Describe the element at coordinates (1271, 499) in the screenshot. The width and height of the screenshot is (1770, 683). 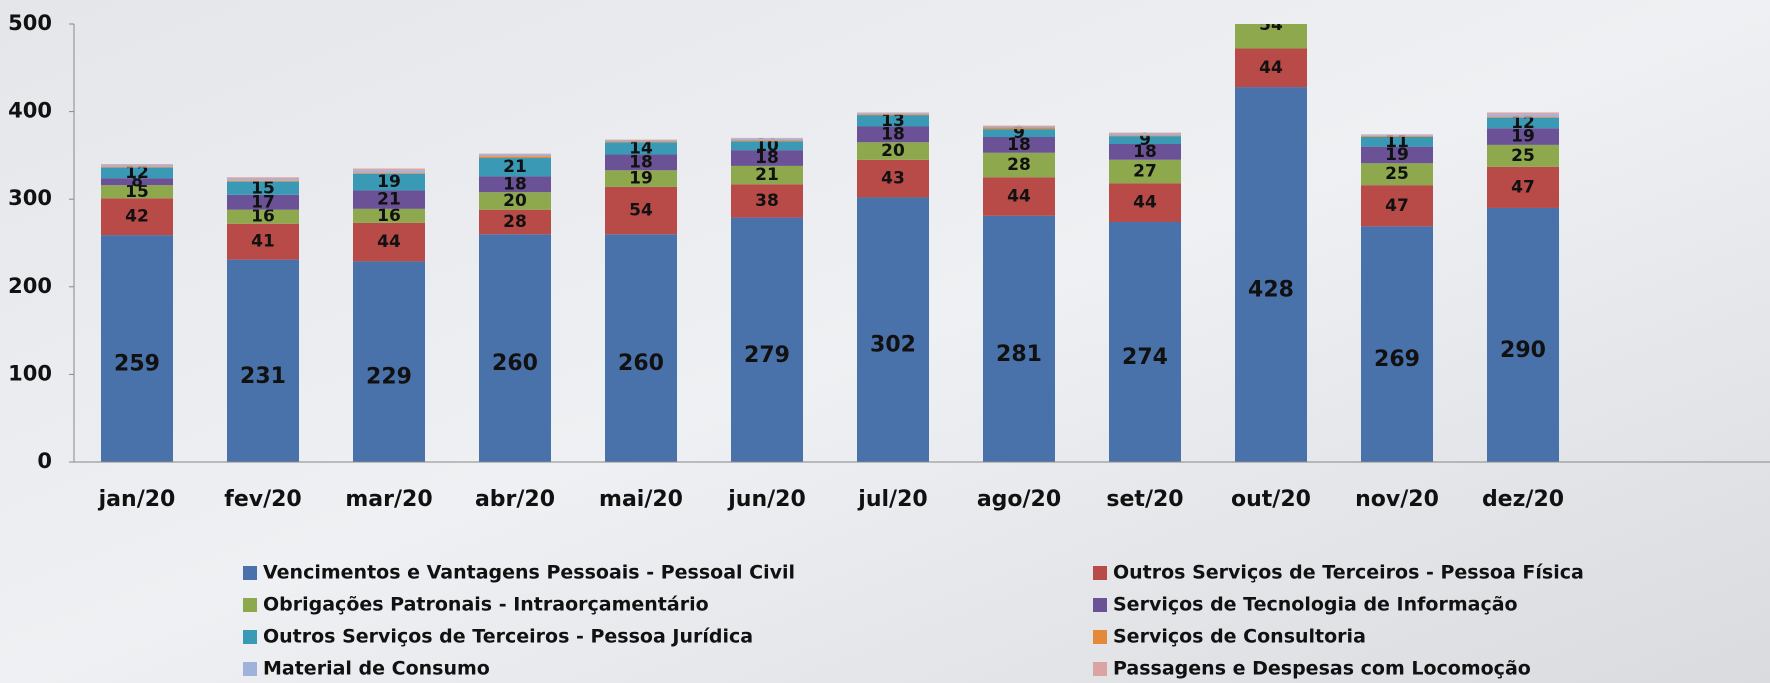
I see `x-tick-label: out/20` at that location.